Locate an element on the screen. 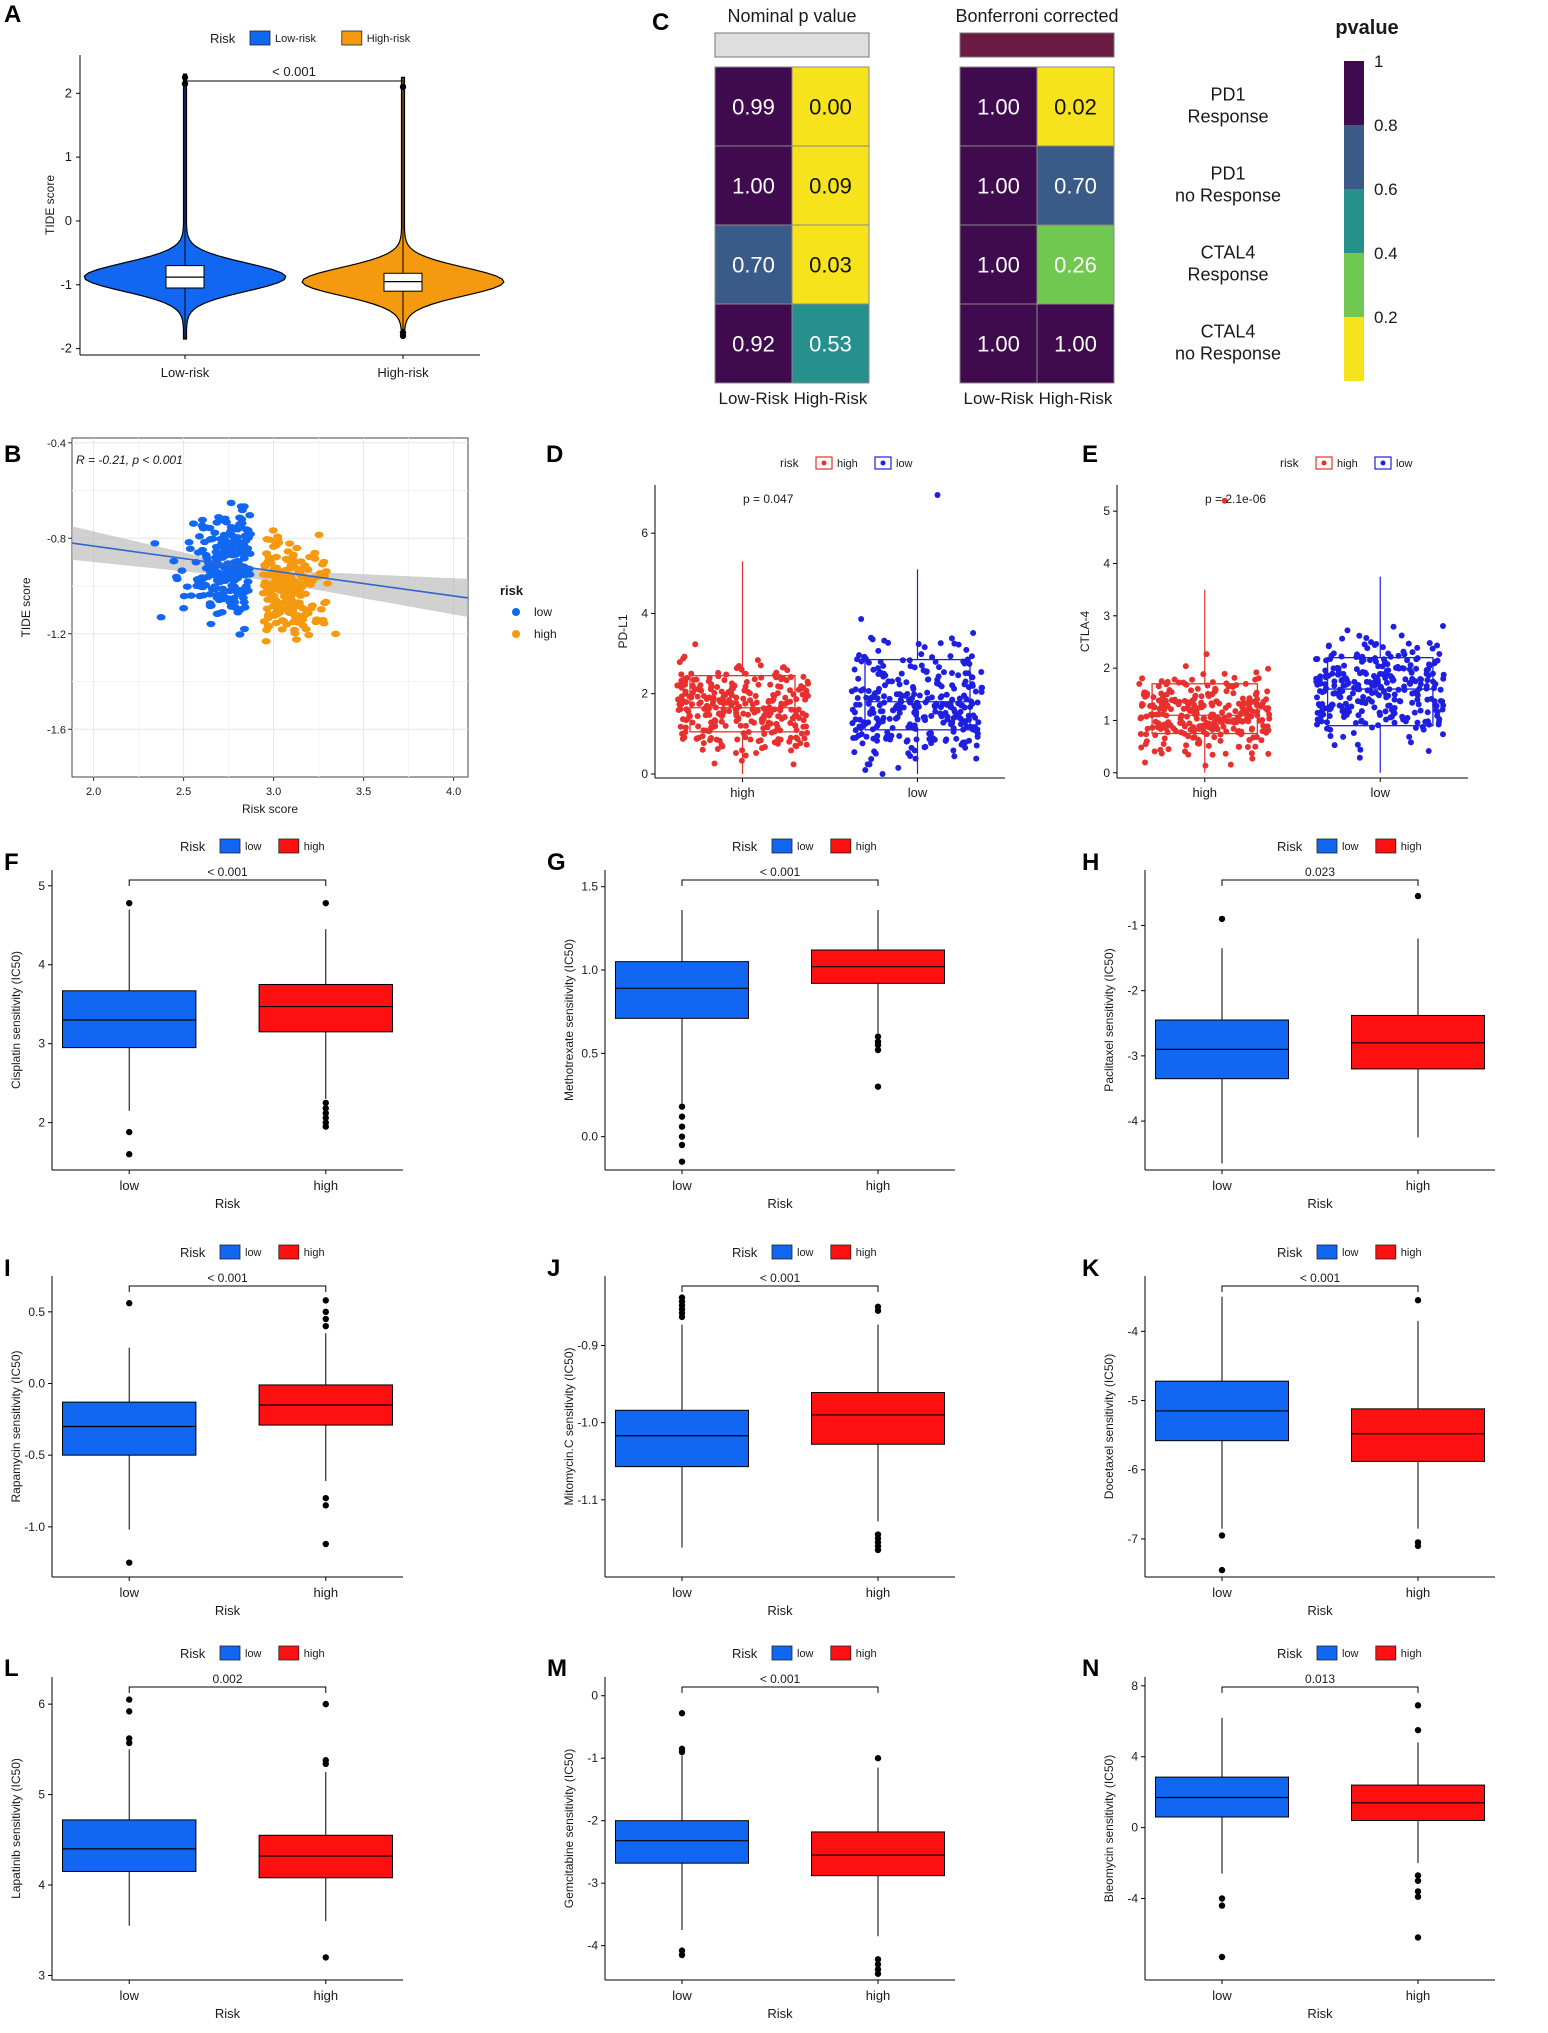 This screenshot has height=2033, width=1548. legend-title: Risk is located at coordinates (193, 846).